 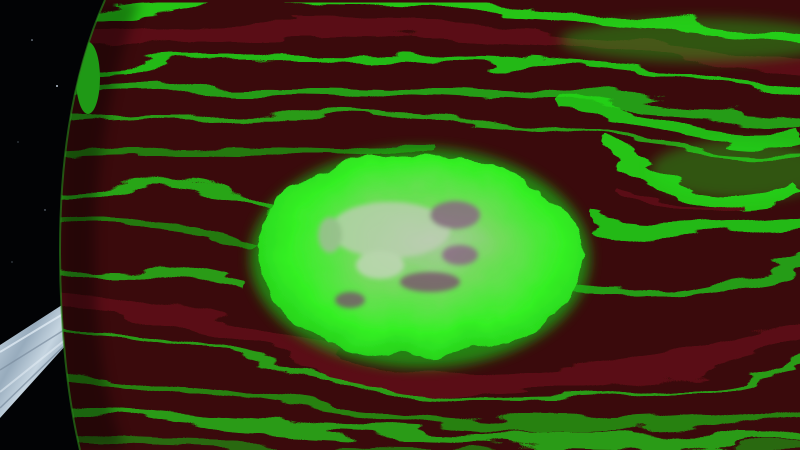 I want to click on planet-ring, so click(x=33, y=361).